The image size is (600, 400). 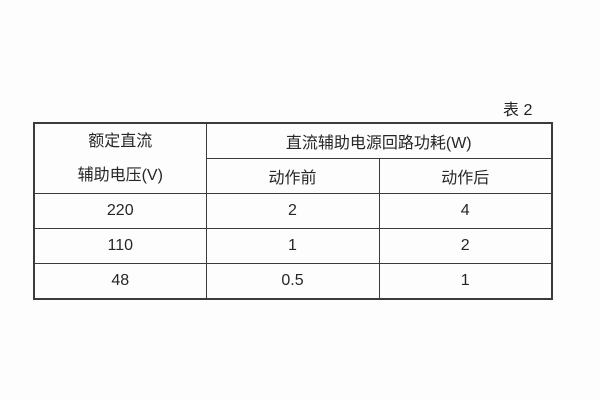 What do you see at coordinates (379, 140) in the screenshot?
I see `header-cell-power-consumption: 直流辅助电源回路功耗(W)` at bounding box center [379, 140].